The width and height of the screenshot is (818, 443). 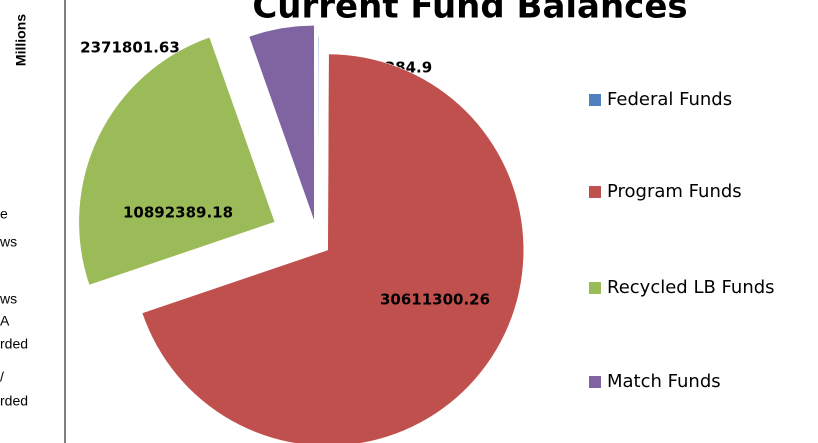 I want to click on data-label: 10892389.18, so click(x=178, y=213).